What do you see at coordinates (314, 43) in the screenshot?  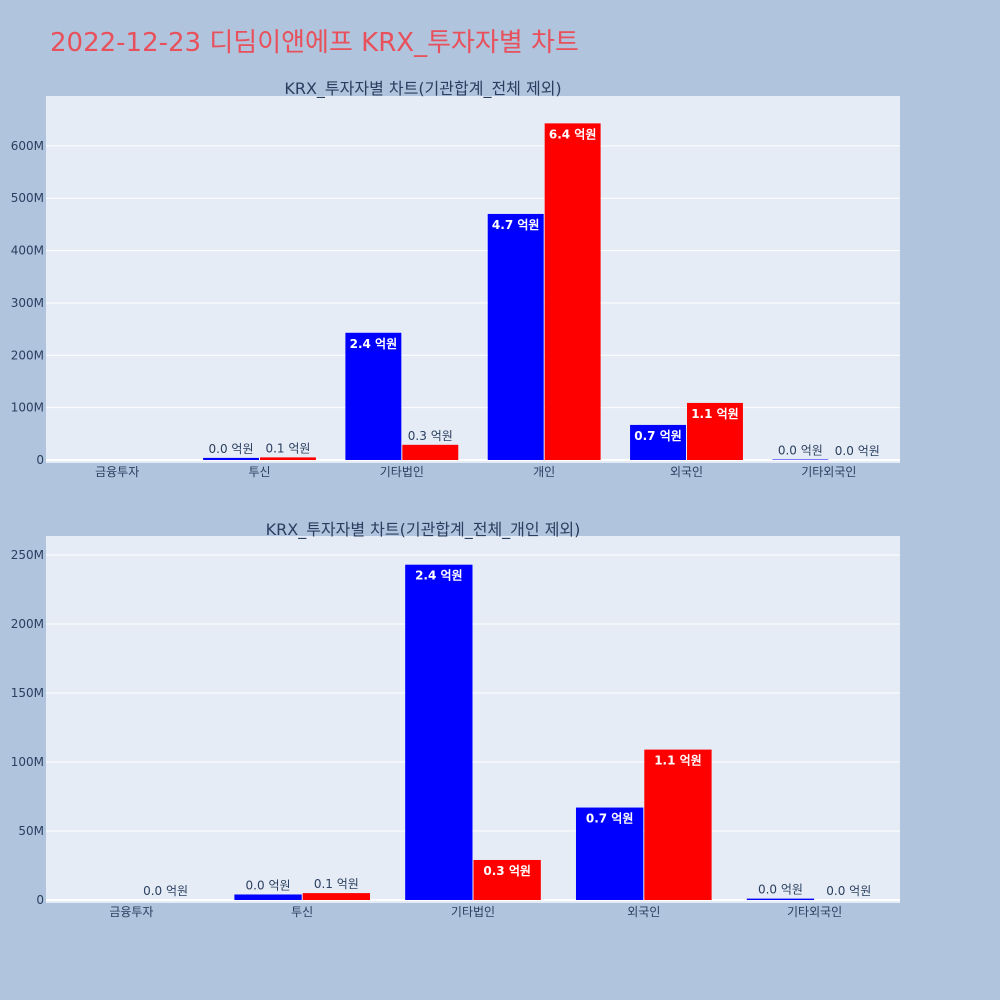 I see `page-title: 2022-12-23 디딤이앤에프 KRX_투자자별 차트` at bounding box center [314, 43].